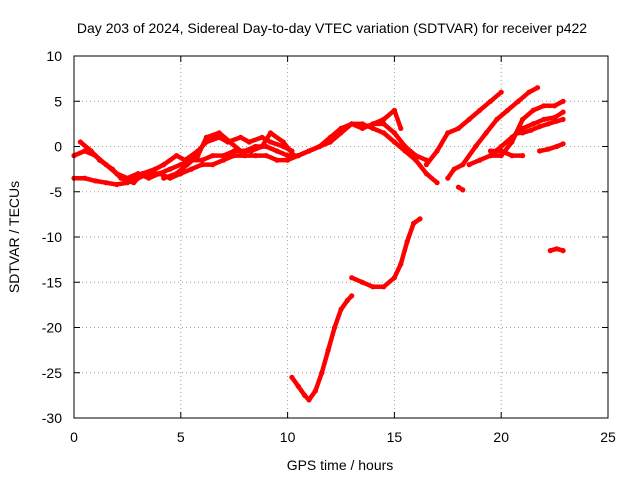  What do you see at coordinates (58, 147) in the screenshot?
I see `y-tick-label: 0` at bounding box center [58, 147].